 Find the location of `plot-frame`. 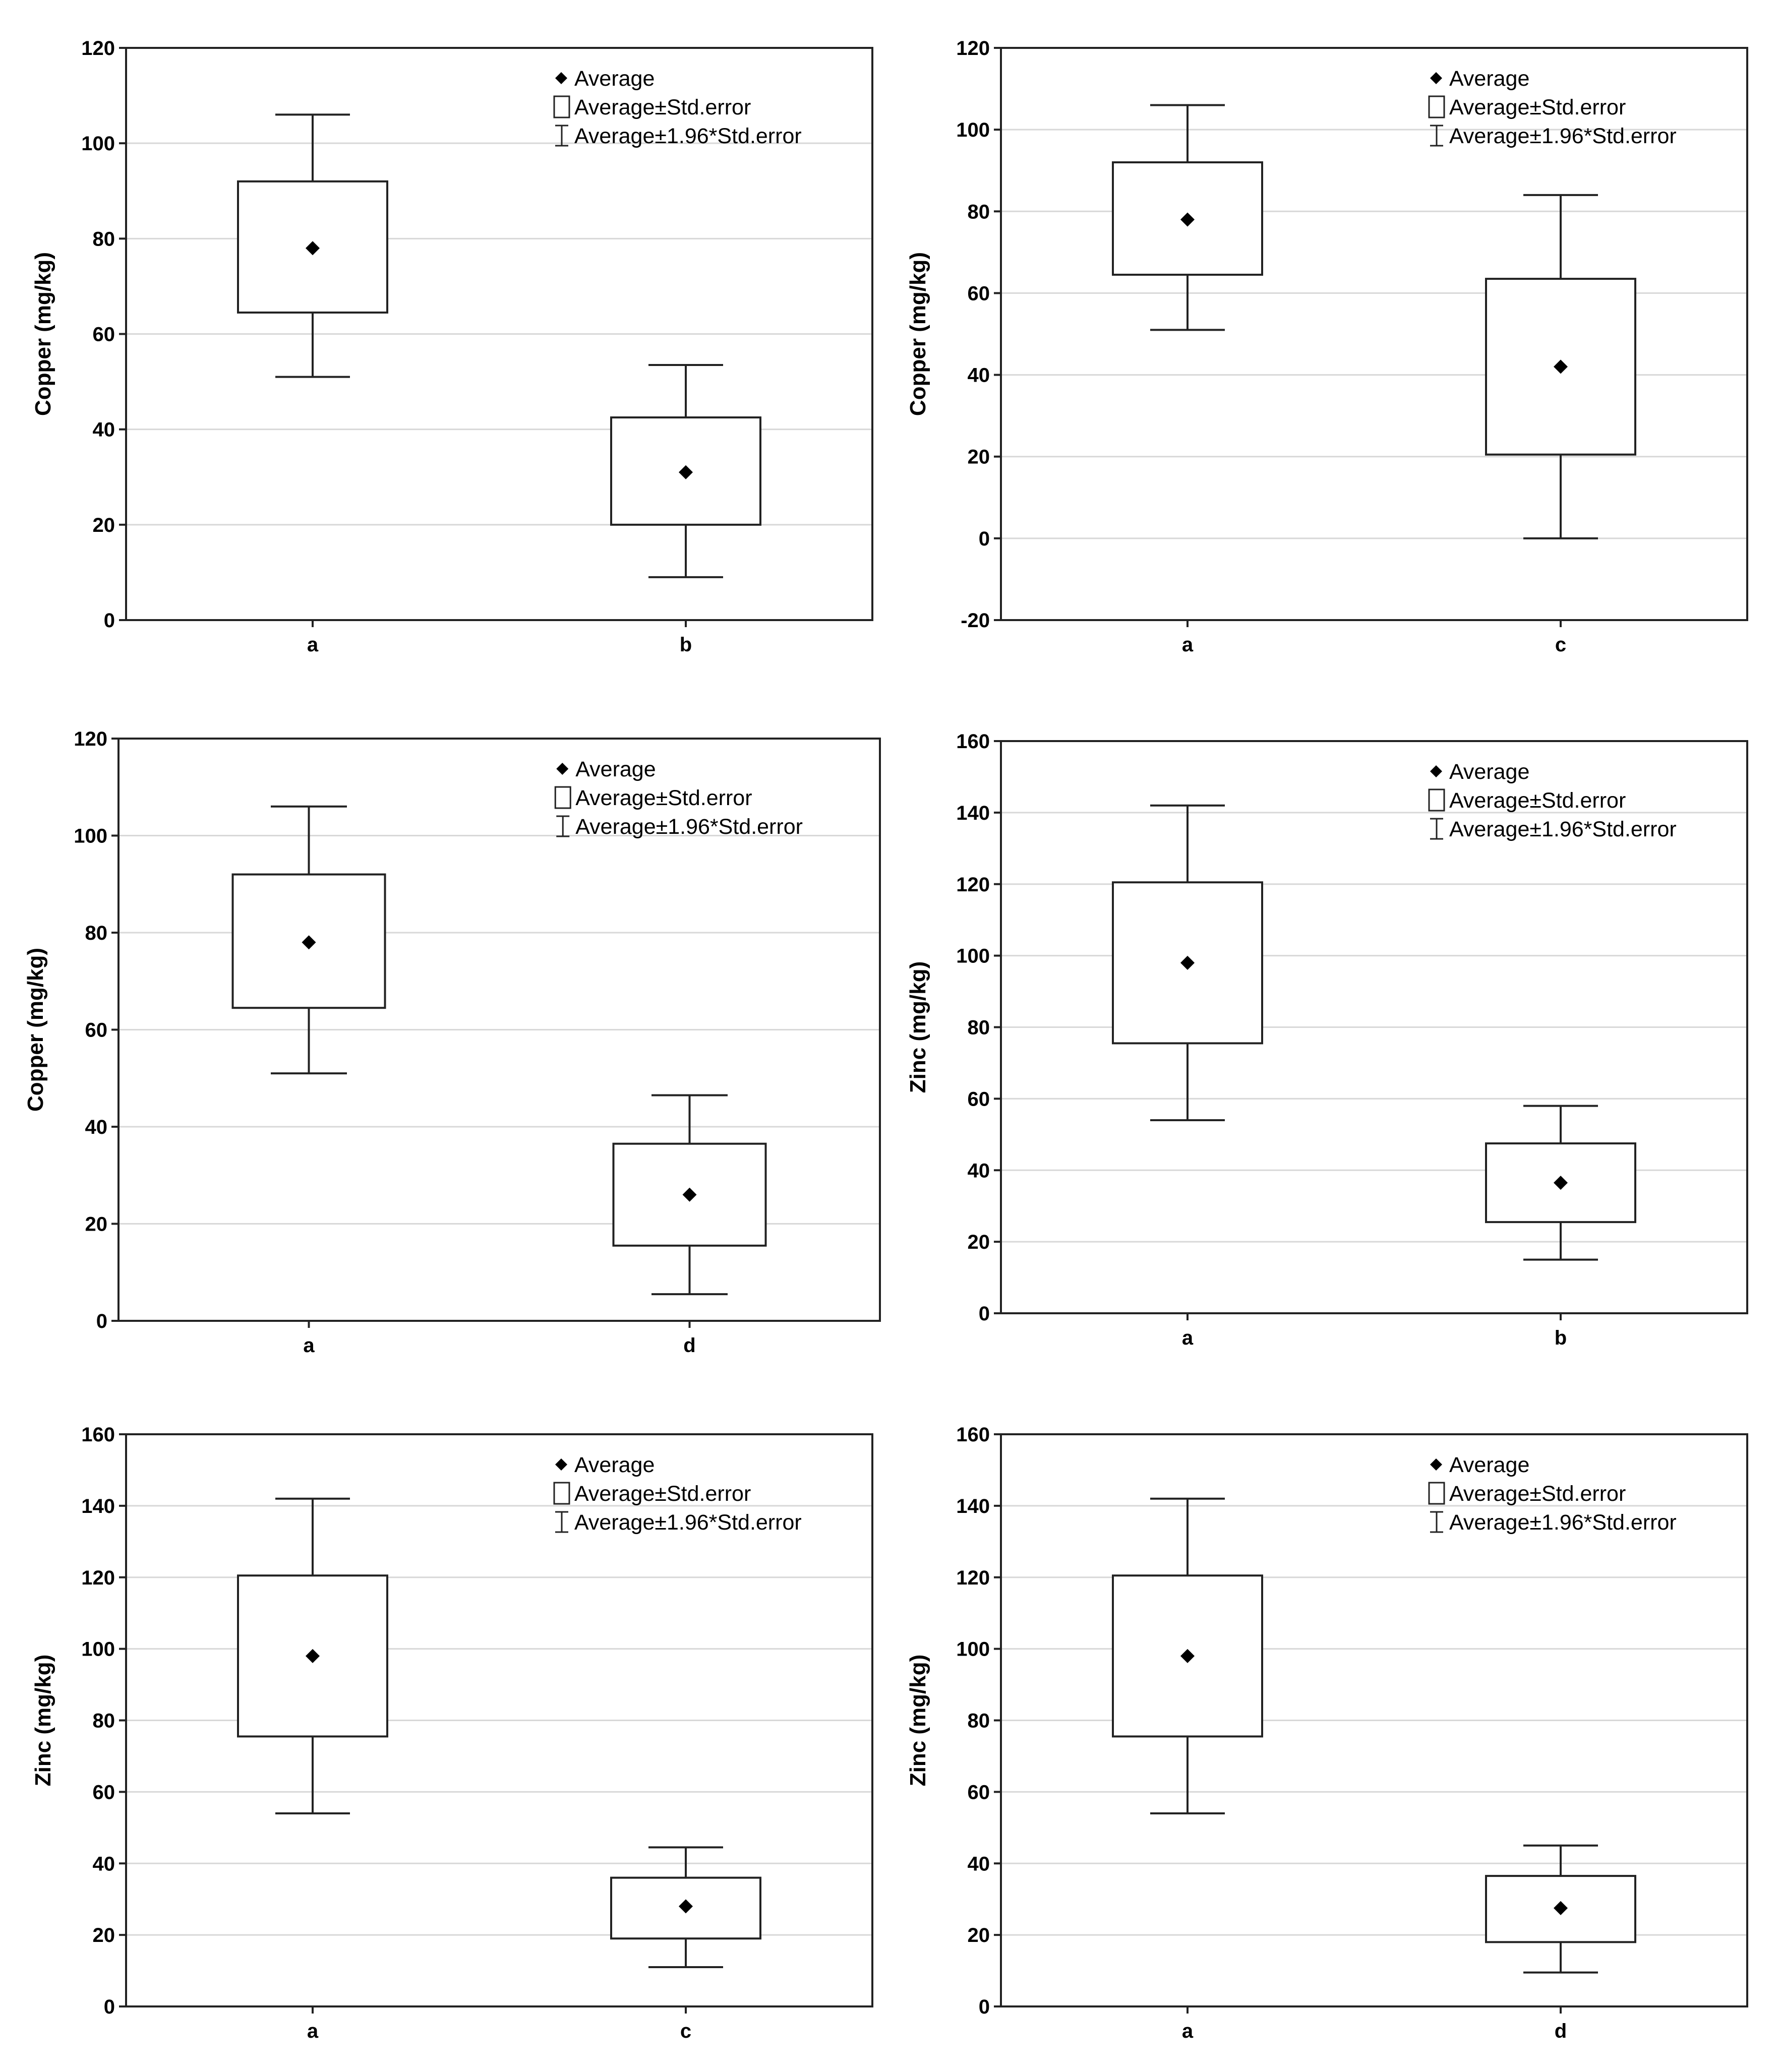

plot-frame is located at coordinates (1374, 334).